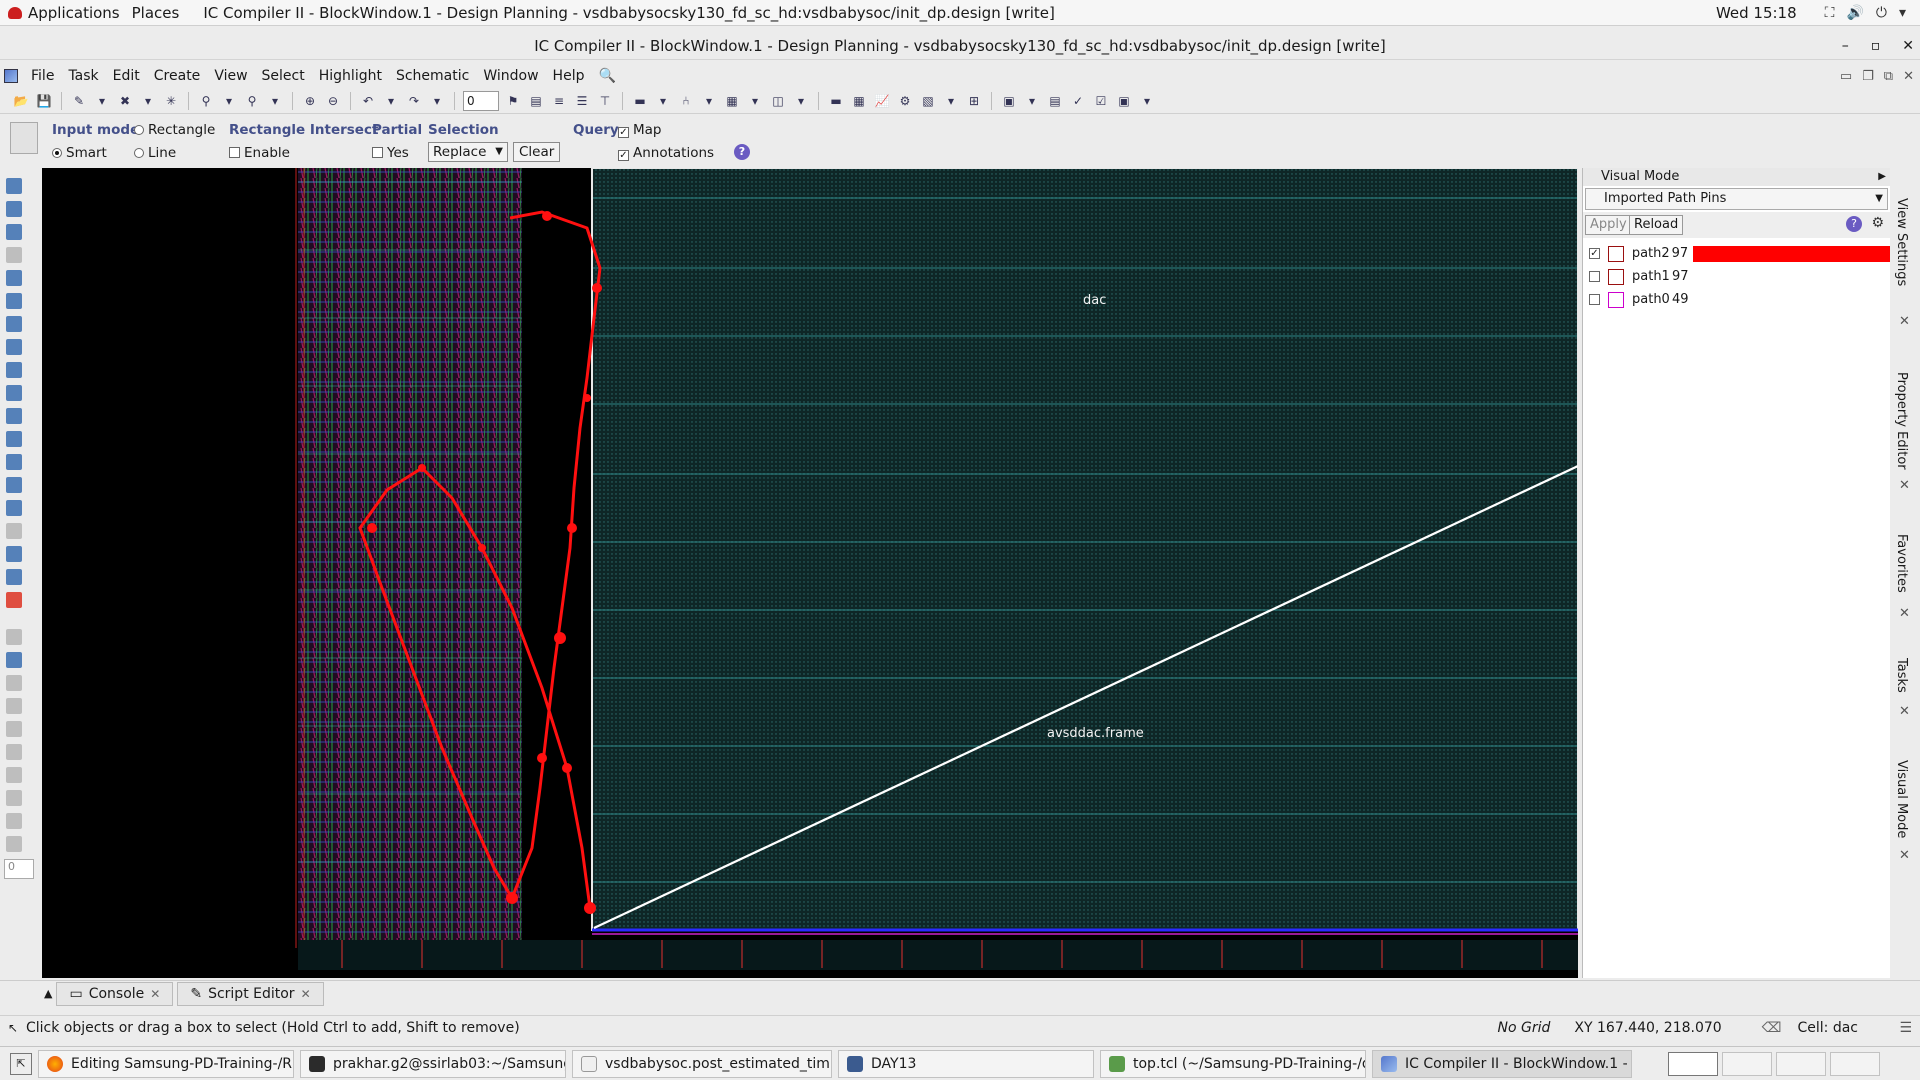 This screenshot has width=1920, height=1080. What do you see at coordinates (14, 683) in the screenshot?
I see `cut-icon` at bounding box center [14, 683].